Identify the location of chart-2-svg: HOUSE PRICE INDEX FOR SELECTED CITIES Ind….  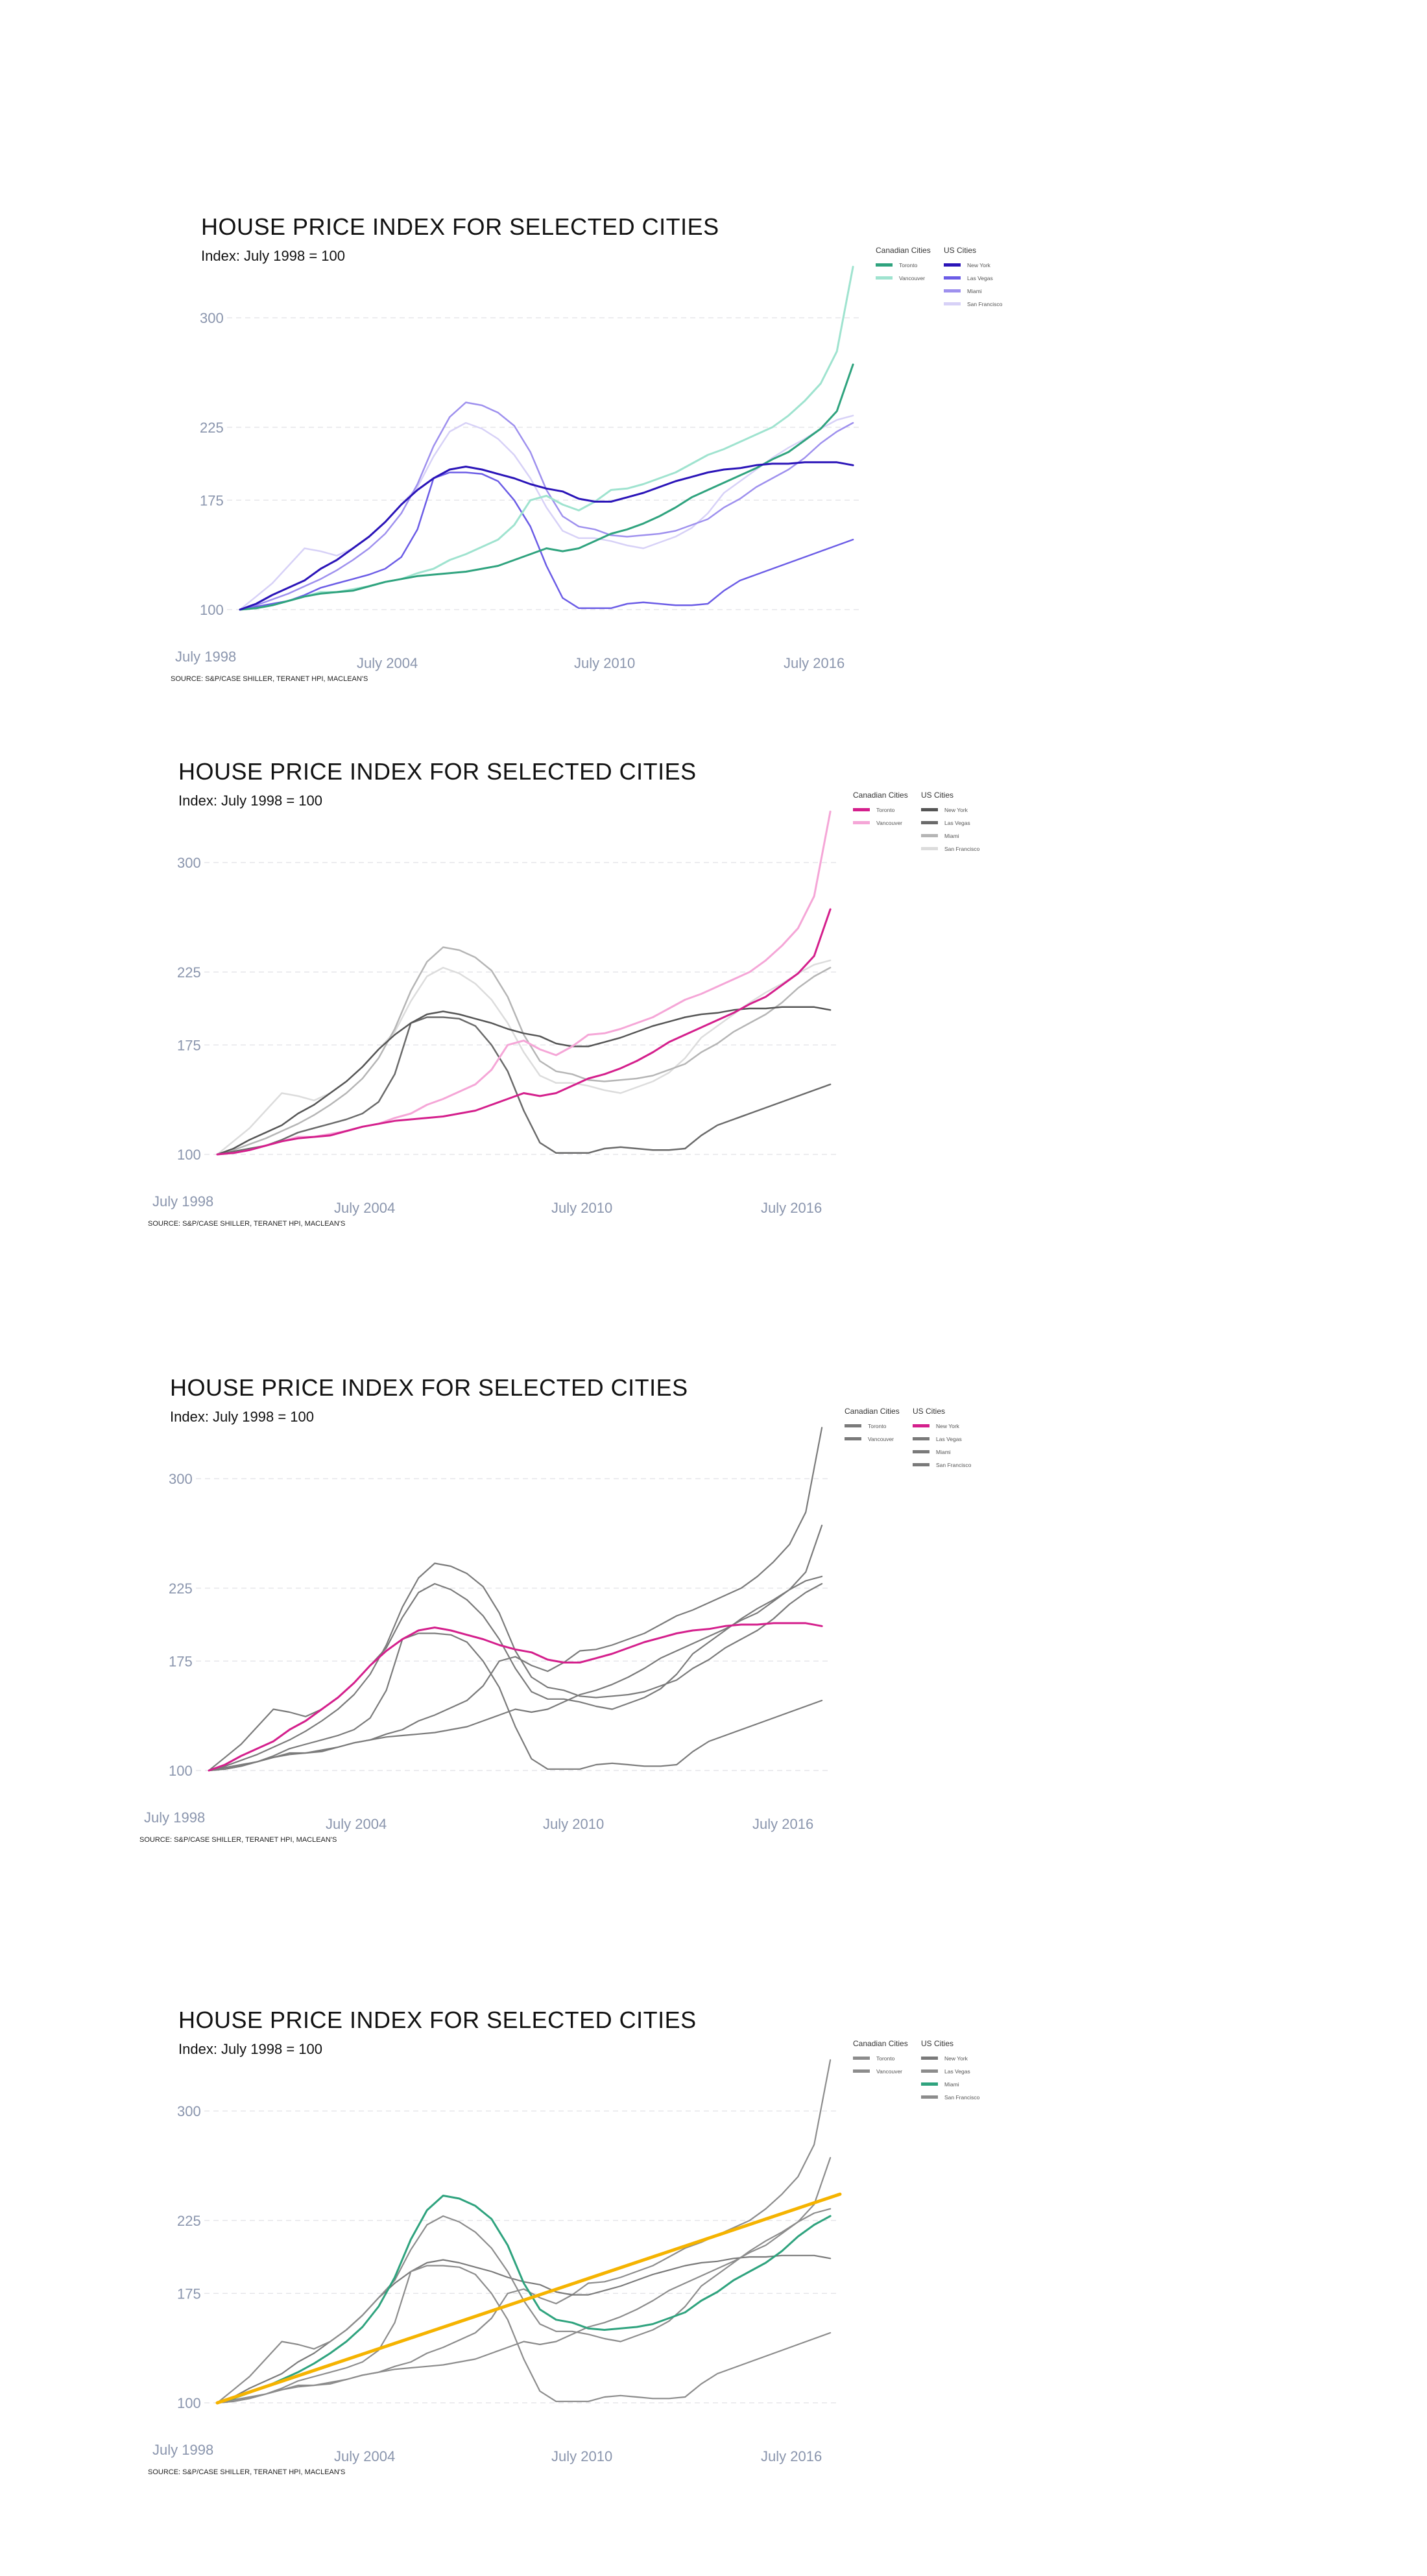
(564, 993).